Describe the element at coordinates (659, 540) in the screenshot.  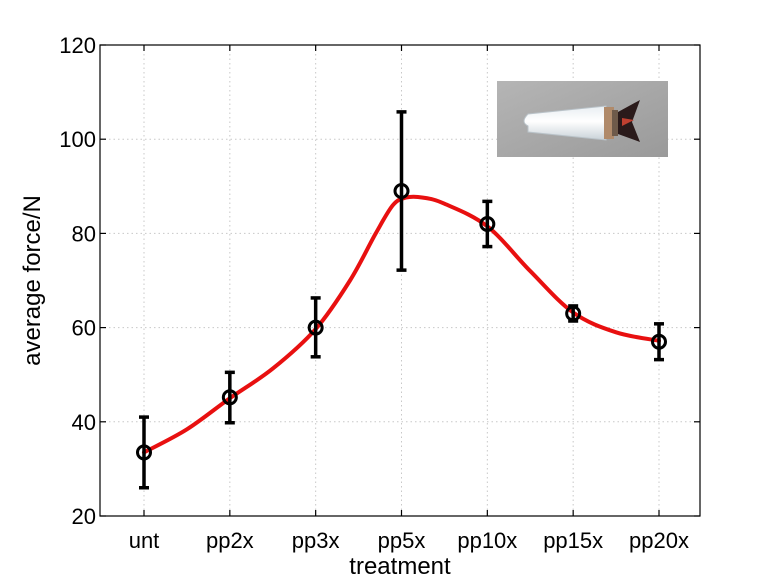
I see `x-tick-label: pp20x` at that location.